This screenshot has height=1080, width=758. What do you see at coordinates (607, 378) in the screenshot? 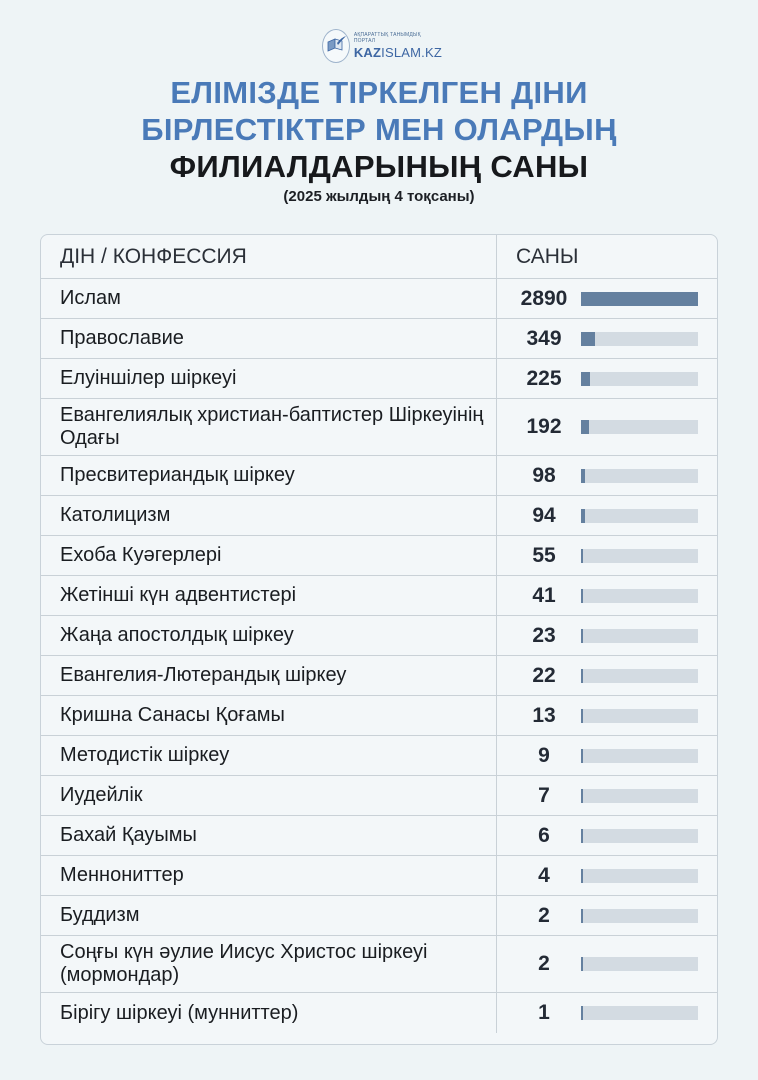
I see `count-cell: 225` at bounding box center [607, 378].